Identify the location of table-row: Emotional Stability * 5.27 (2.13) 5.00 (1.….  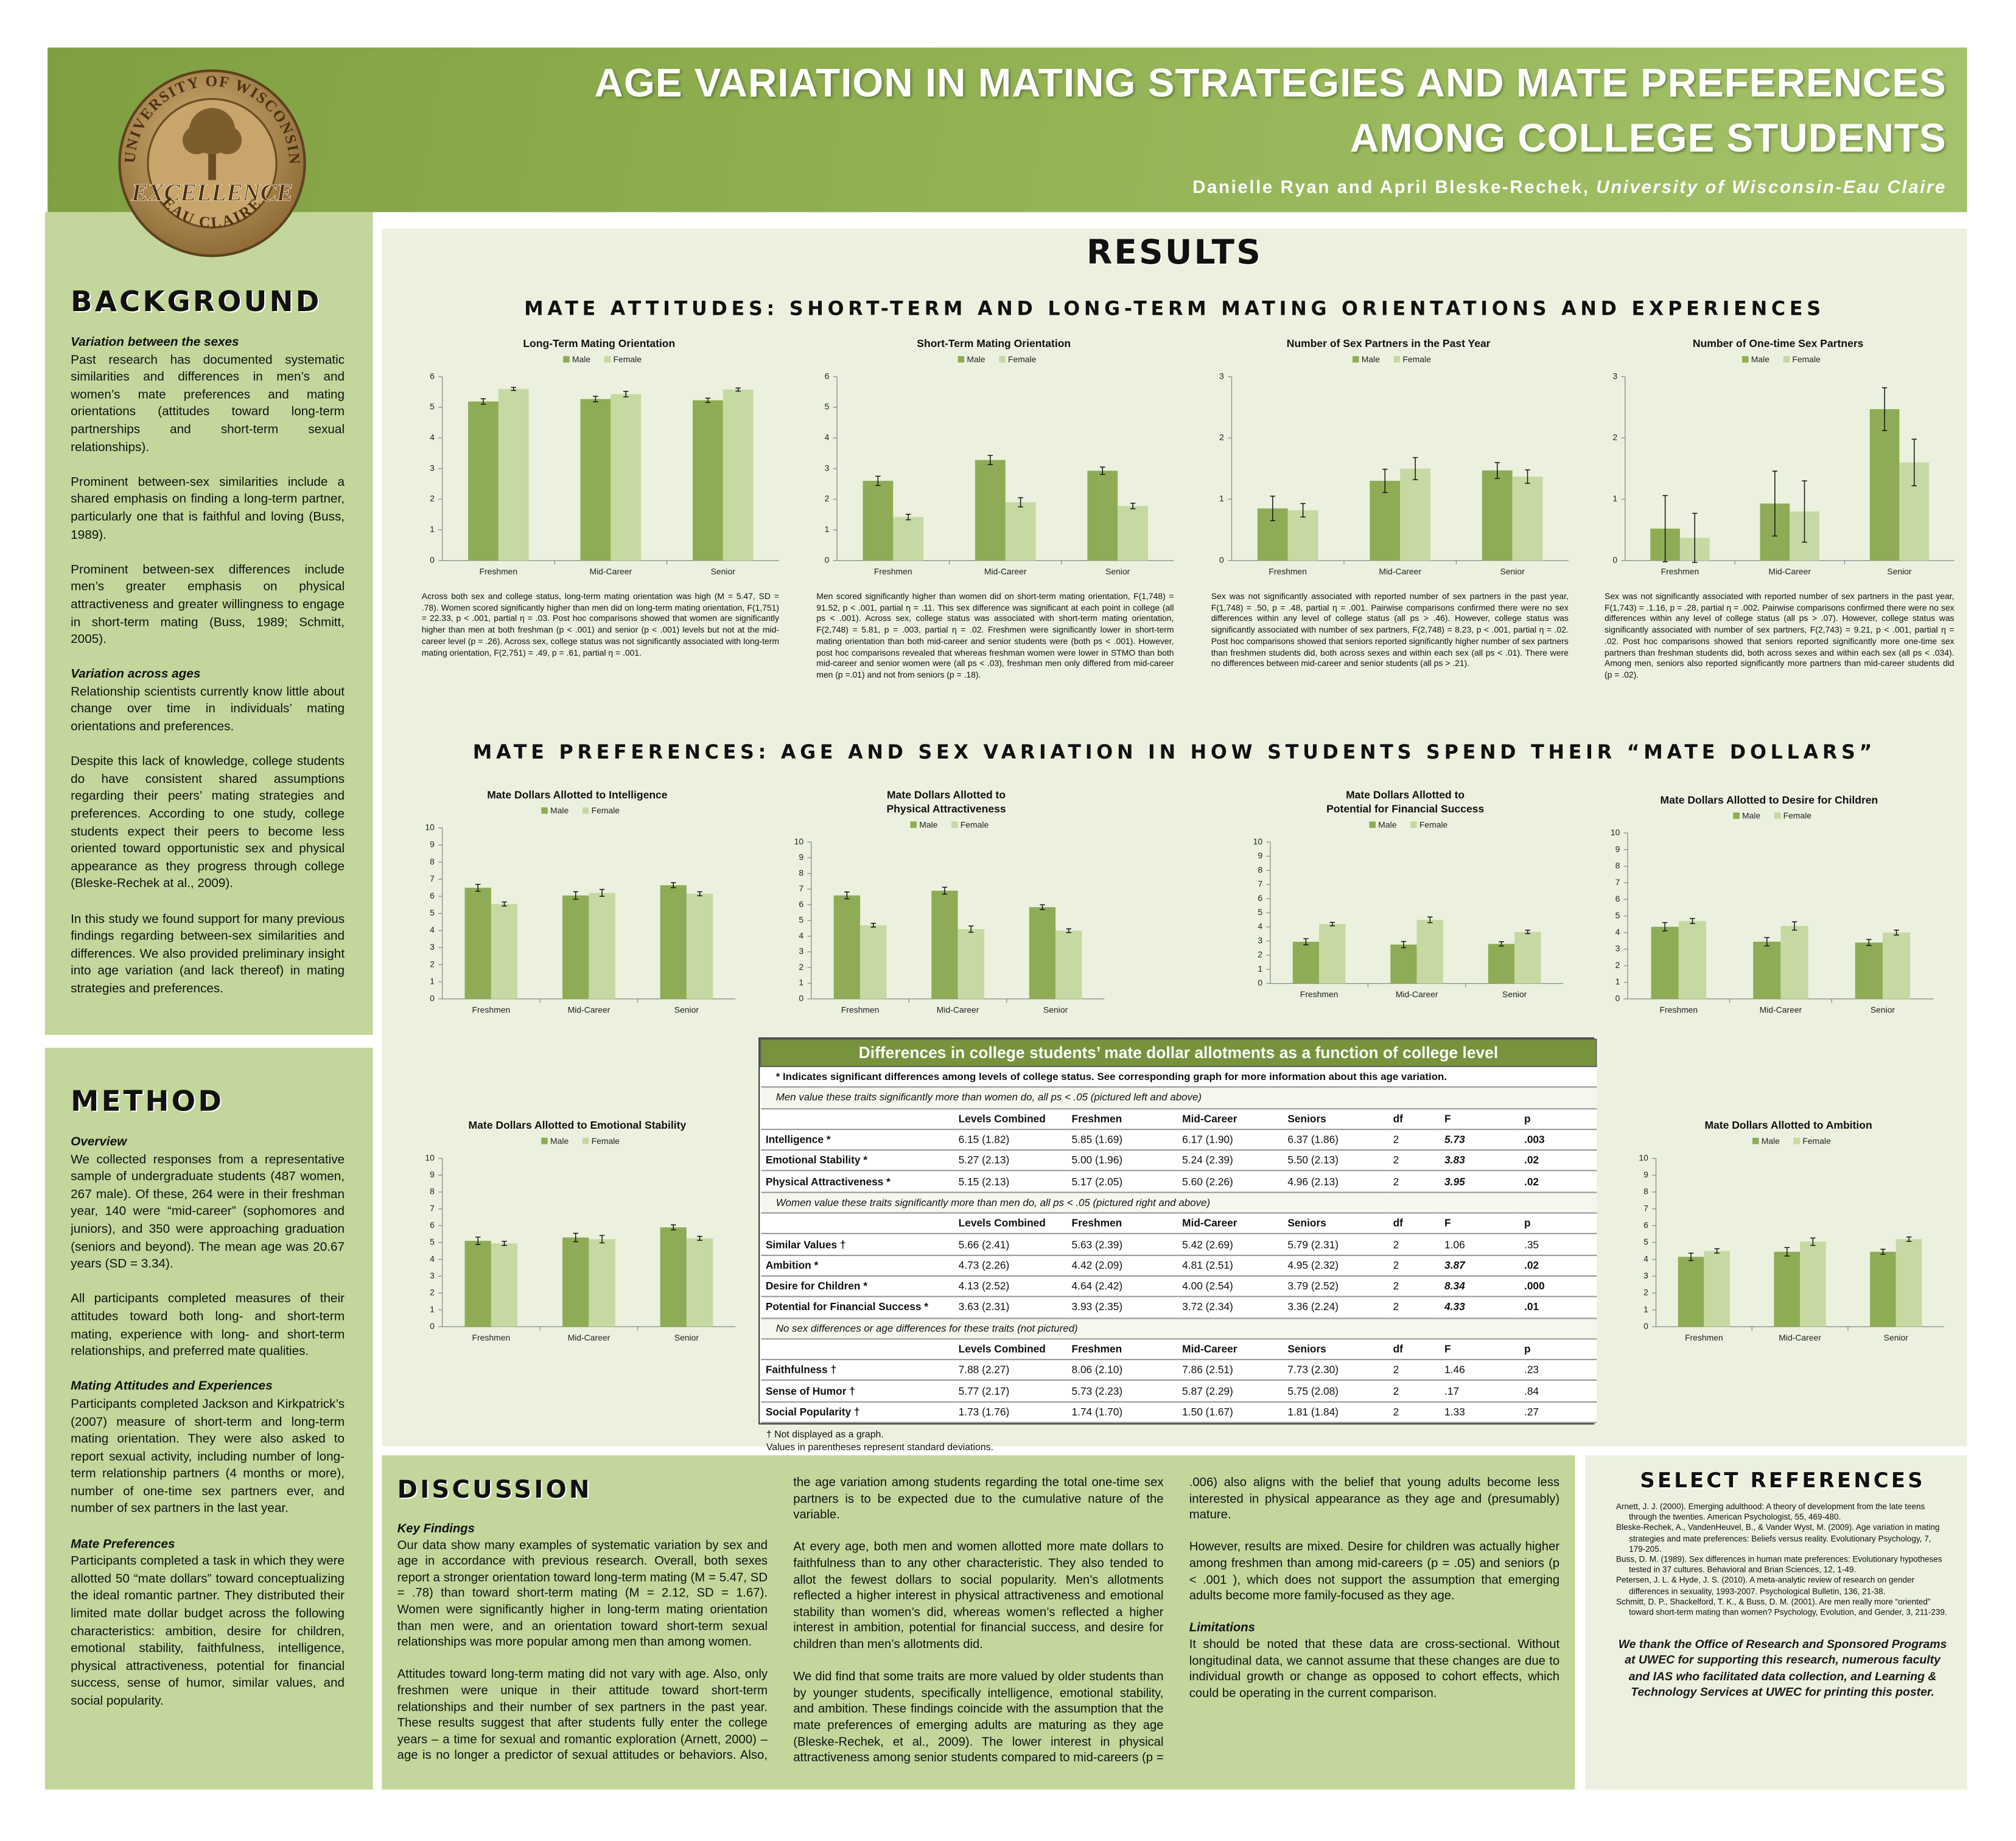
(1178, 1161).